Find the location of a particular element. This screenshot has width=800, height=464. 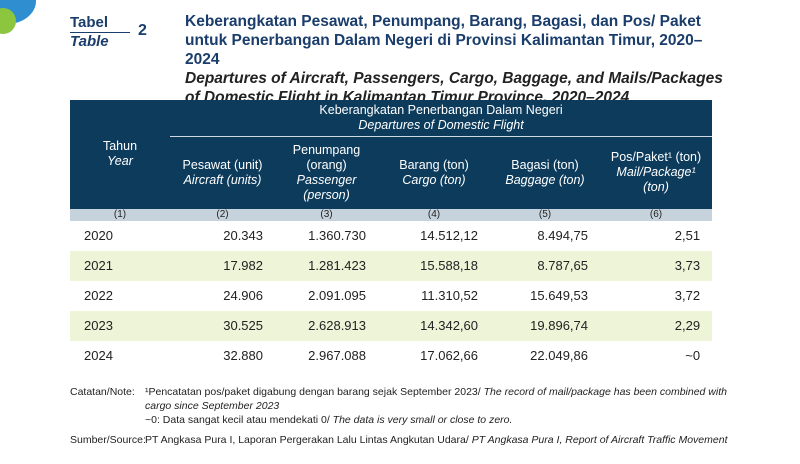

table-row: 2021 17.982 1.281.423 15.588,18 8.787,65 3,73 is located at coordinates (391, 265).